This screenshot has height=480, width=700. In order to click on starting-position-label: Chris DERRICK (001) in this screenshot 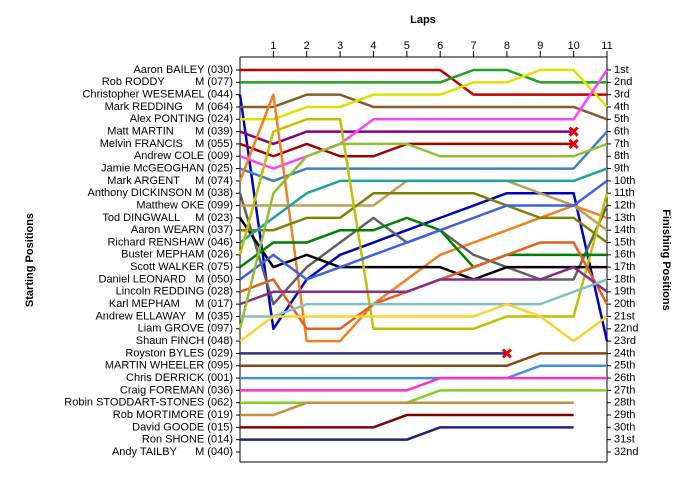, I will do `click(179, 378)`.